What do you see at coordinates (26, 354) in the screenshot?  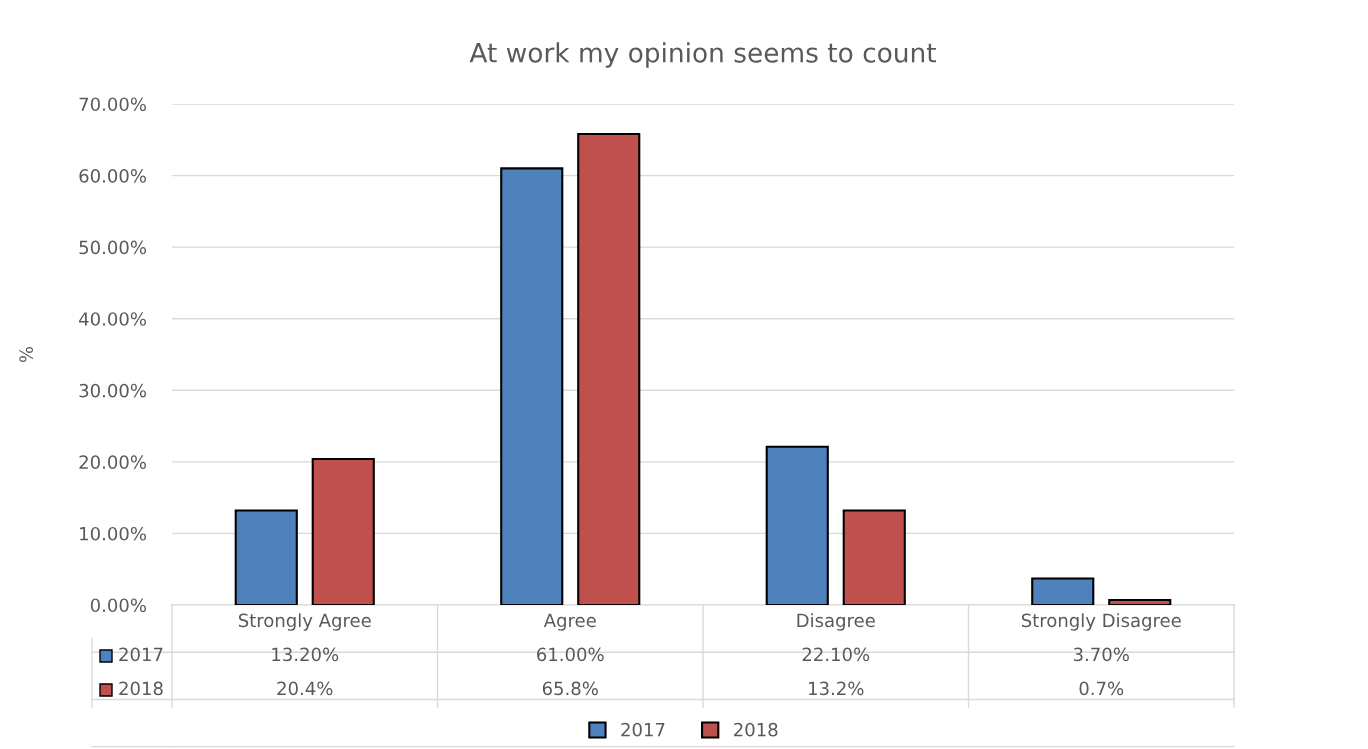 I see `y-axis-title: %` at bounding box center [26, 354].